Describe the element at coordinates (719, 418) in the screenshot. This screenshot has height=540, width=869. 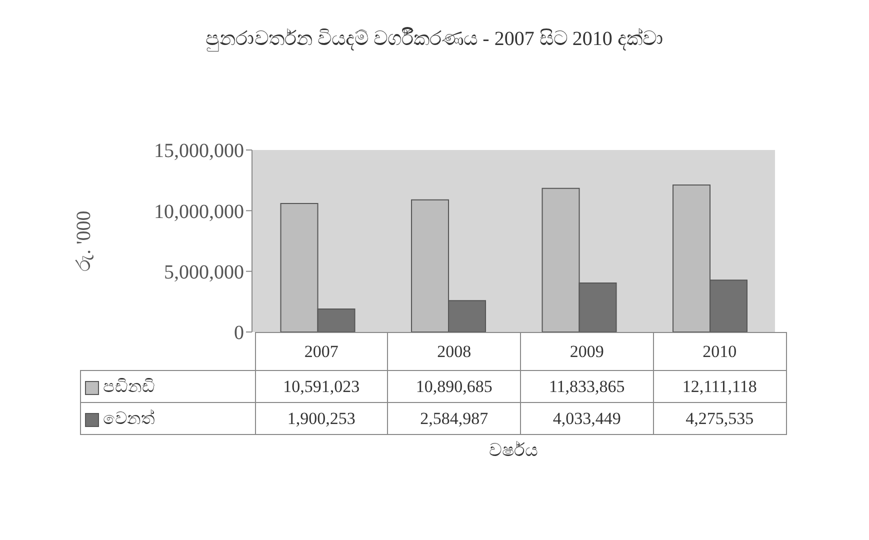
I see `data-label: 4,275,535` at that location.